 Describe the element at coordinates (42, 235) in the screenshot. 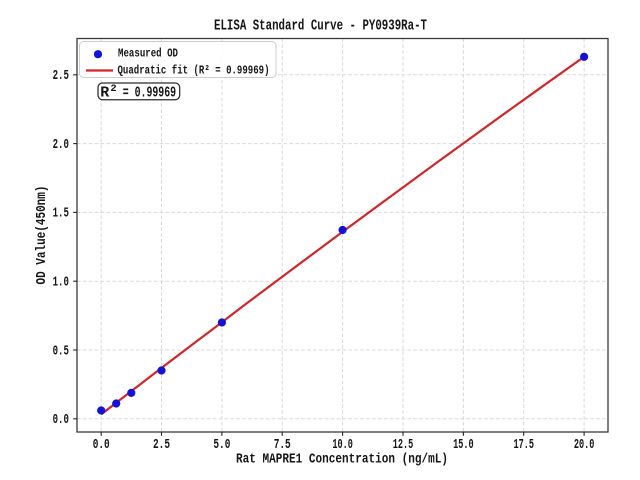

I see `svg-text: OD Value(450nm)` at that location.